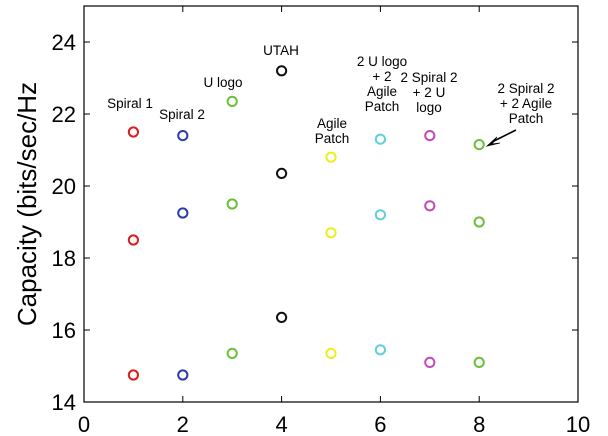  I want to click on y-tick-label: 14, so click(64, 402).